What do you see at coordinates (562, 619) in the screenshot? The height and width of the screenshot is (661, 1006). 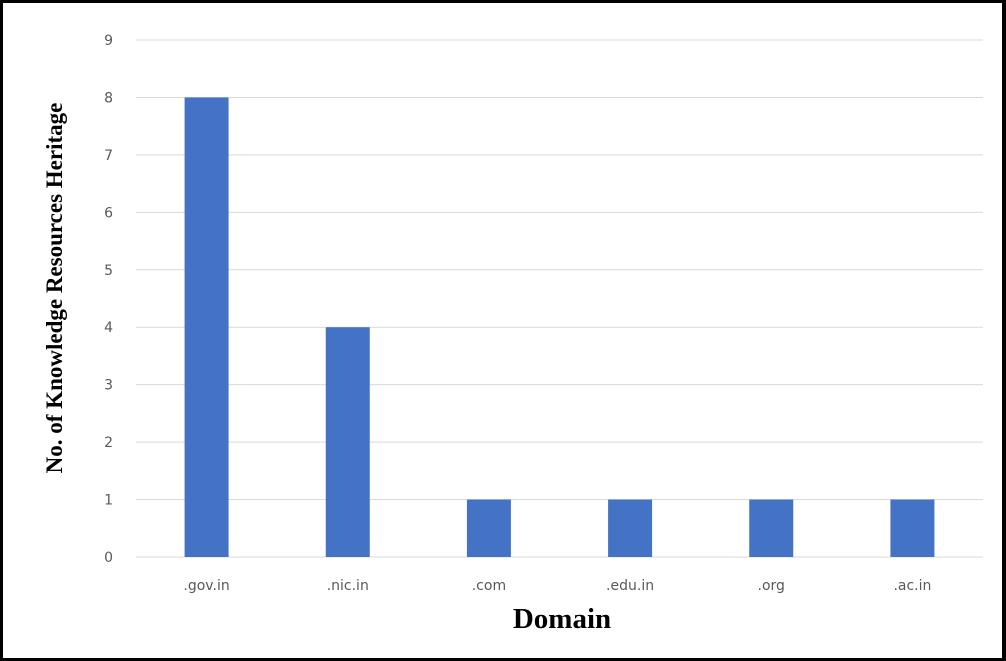 I see `x-axis-title: Domain` at bounding box center [562, 619].